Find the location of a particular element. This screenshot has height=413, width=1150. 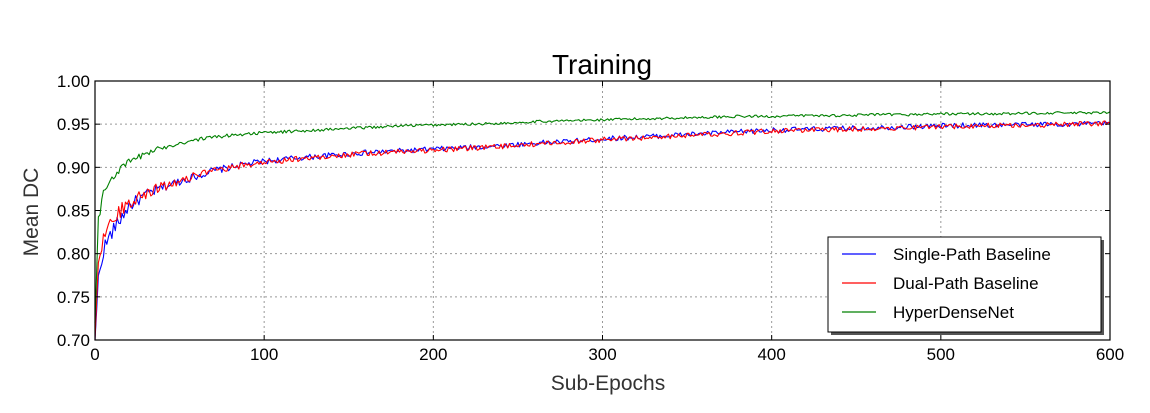

x-tick-label: 400 is located at coordinates (771, 354).